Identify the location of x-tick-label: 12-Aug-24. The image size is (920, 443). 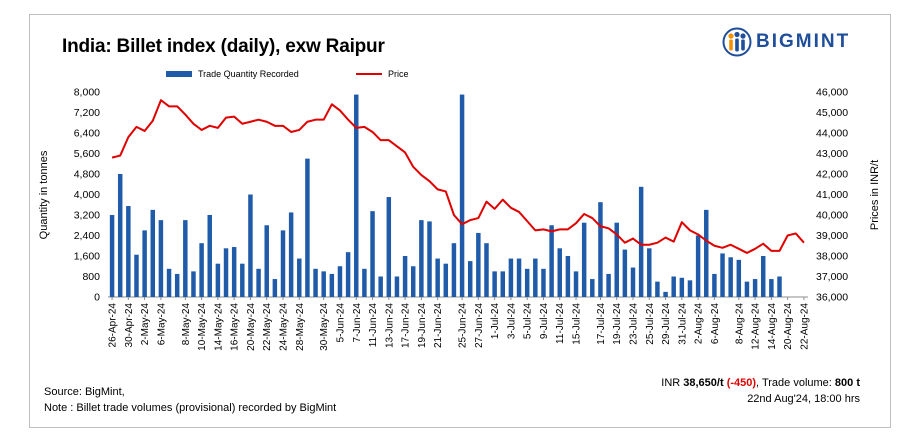
(756, 326).